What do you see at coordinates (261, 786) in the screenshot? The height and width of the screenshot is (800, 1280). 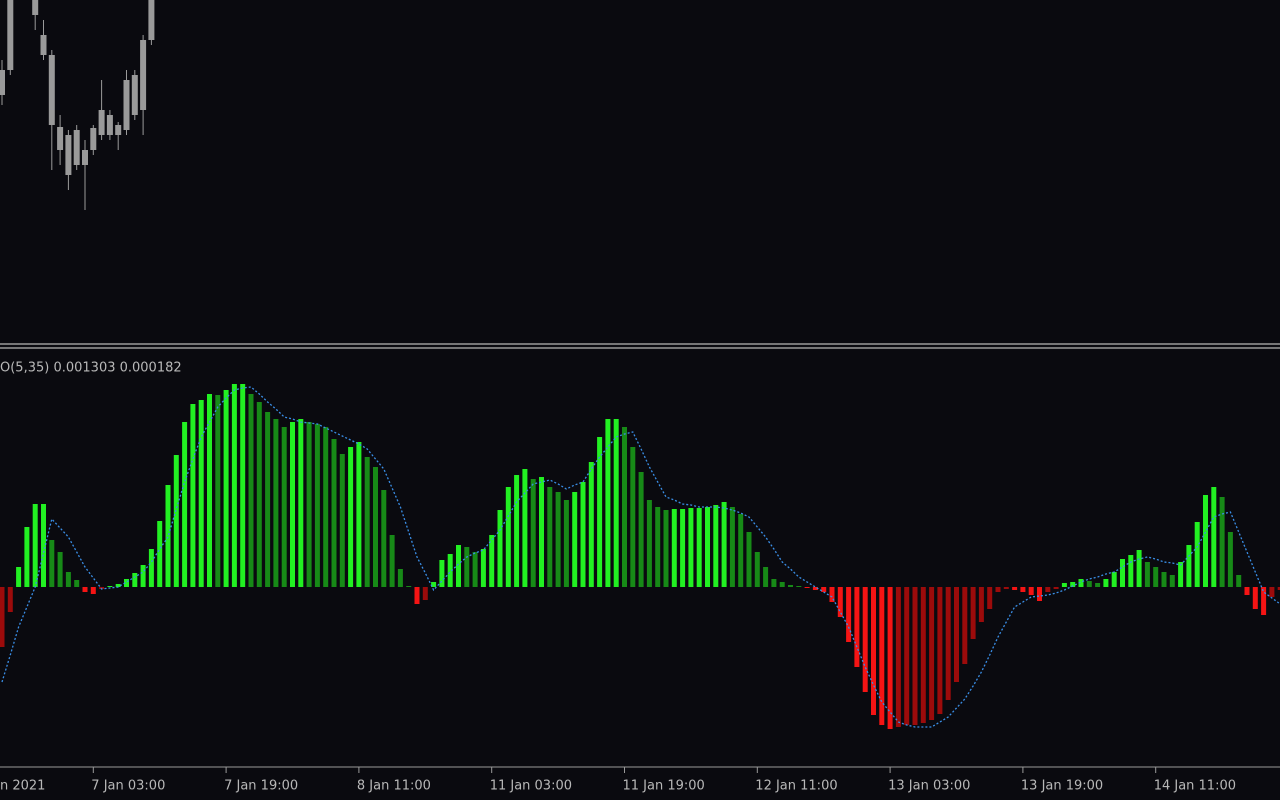 I see `x-tick-label: 7 Jan 19:00` at bounding box center [261, 786].